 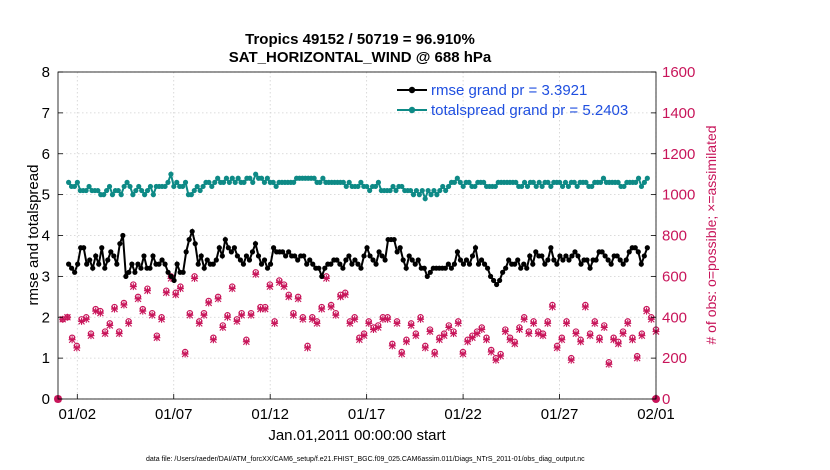 What do you see at coordinates (711, 234) in the screenshot?
I see `y-axis-right-label: # of obs: o=possible; ×=assimilated` at bounding box center [711, 234].